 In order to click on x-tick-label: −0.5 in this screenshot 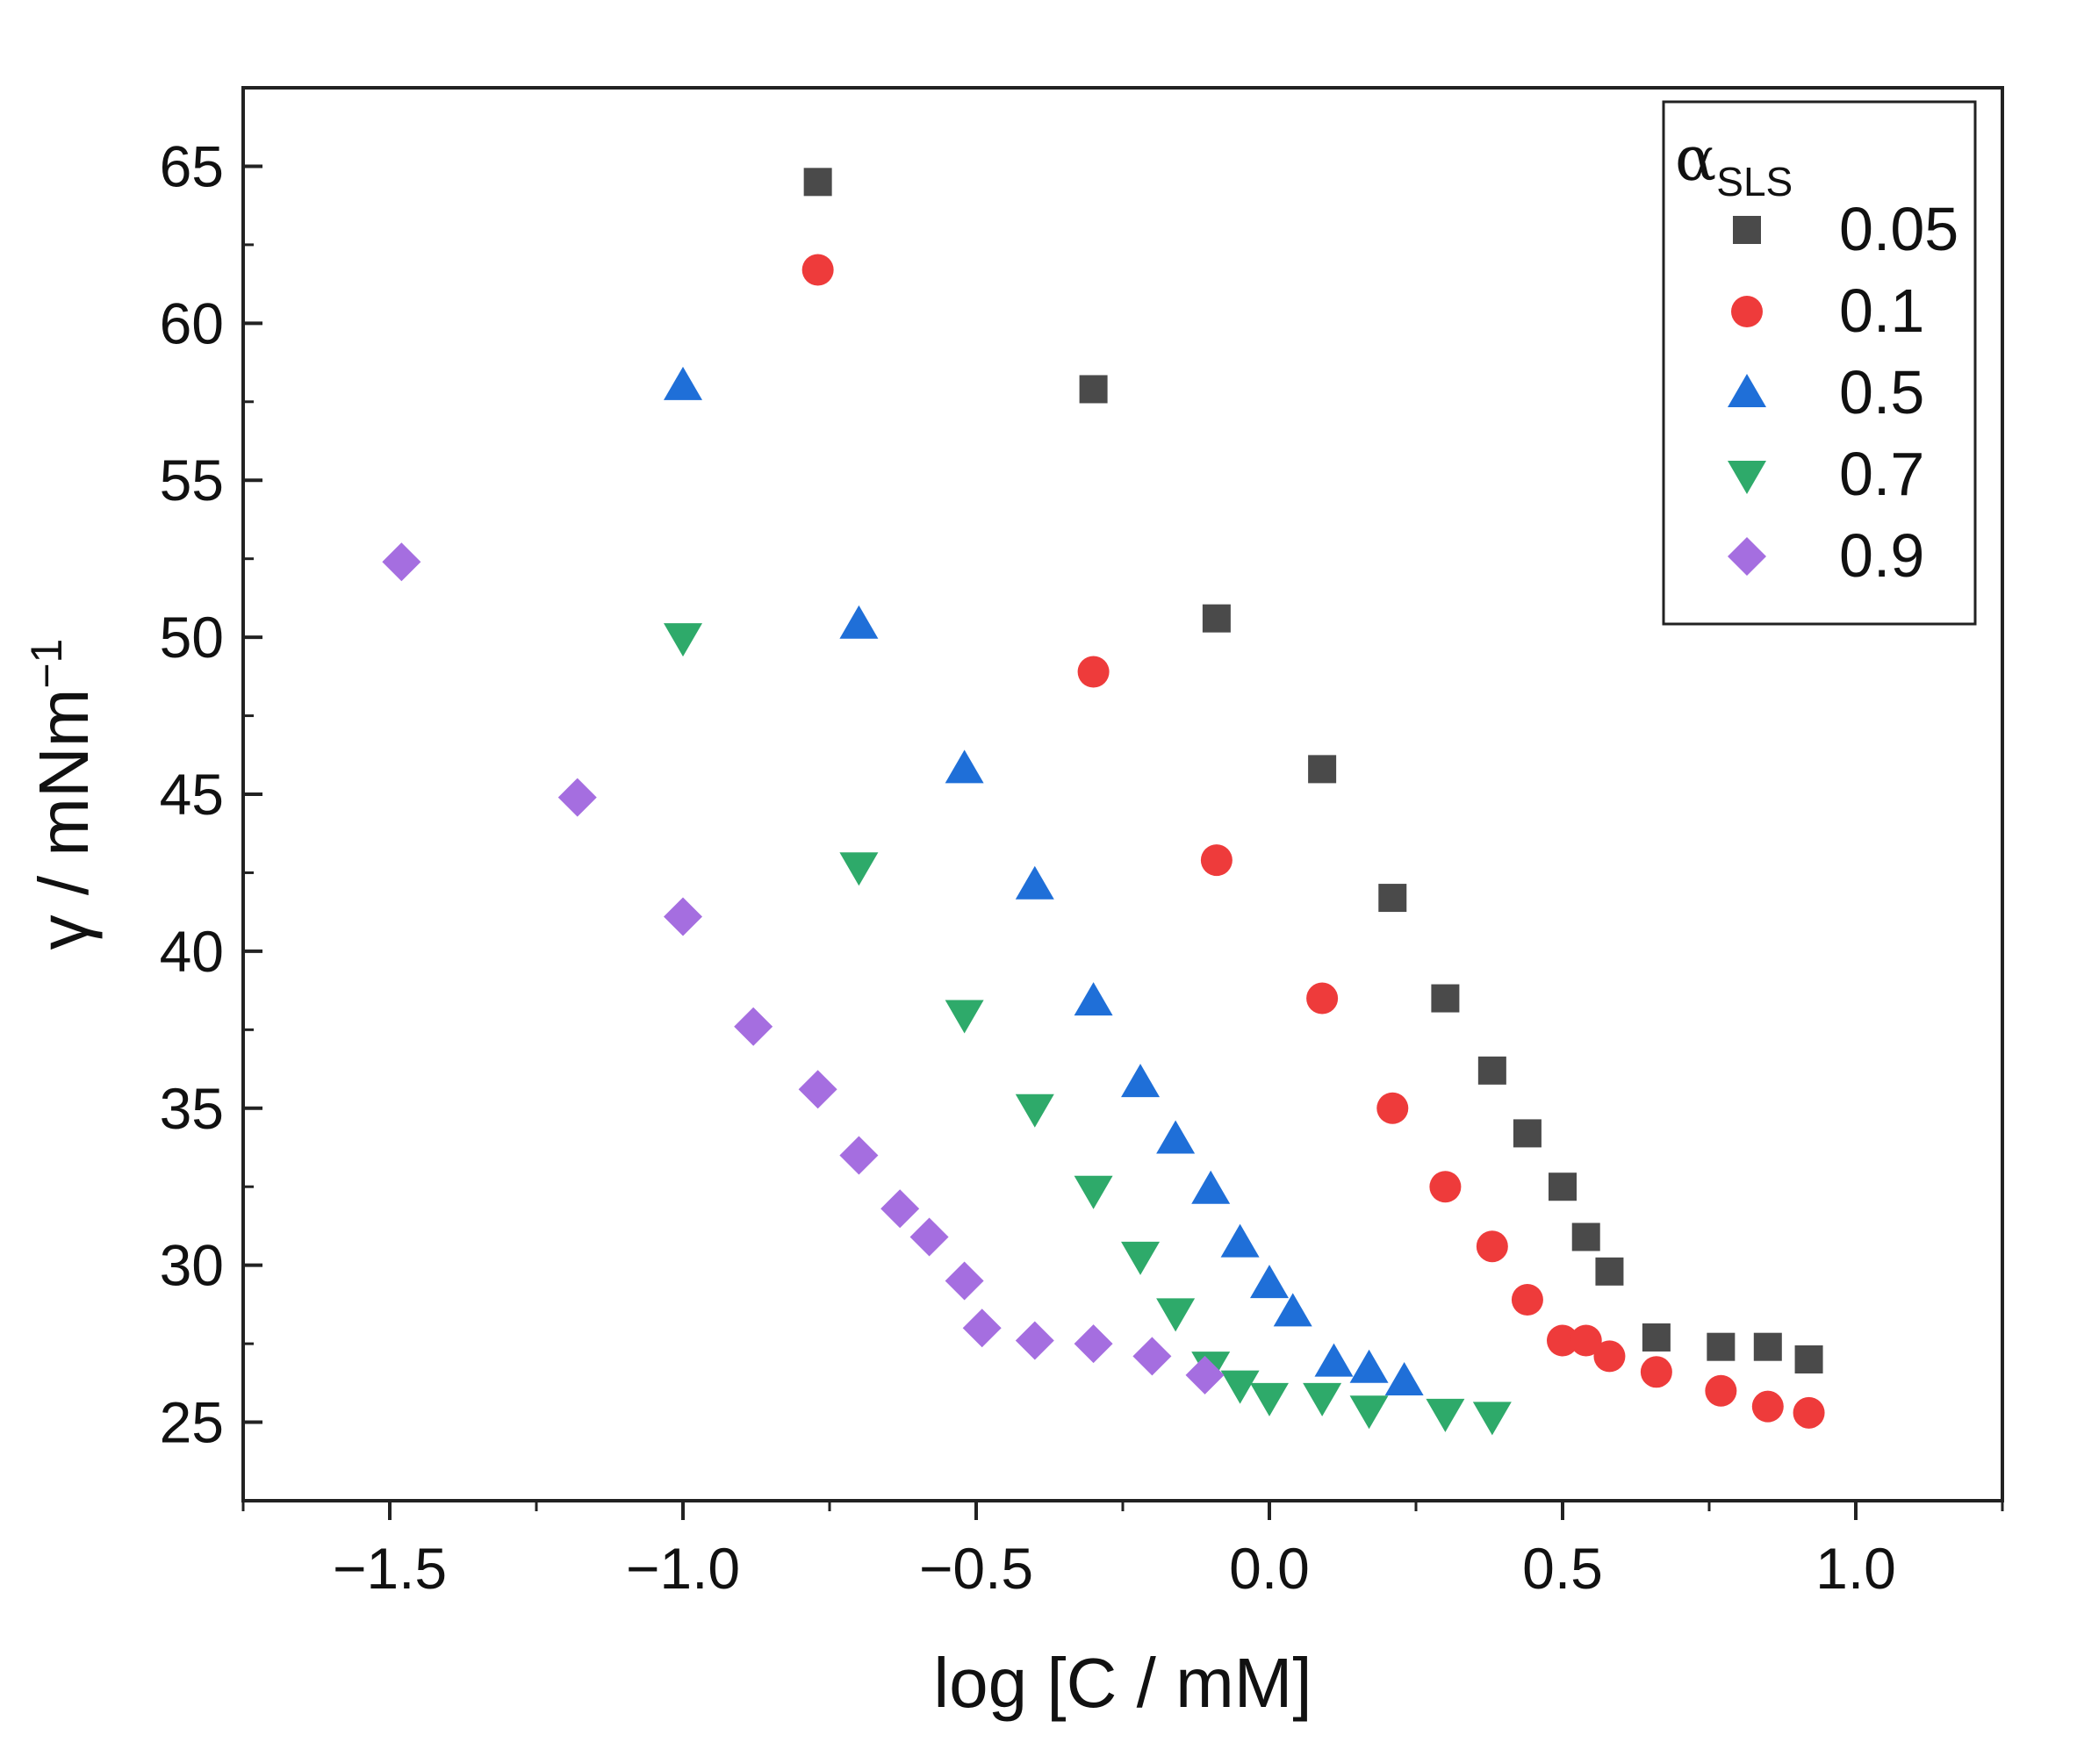, I will do `click(976, 1568)`.